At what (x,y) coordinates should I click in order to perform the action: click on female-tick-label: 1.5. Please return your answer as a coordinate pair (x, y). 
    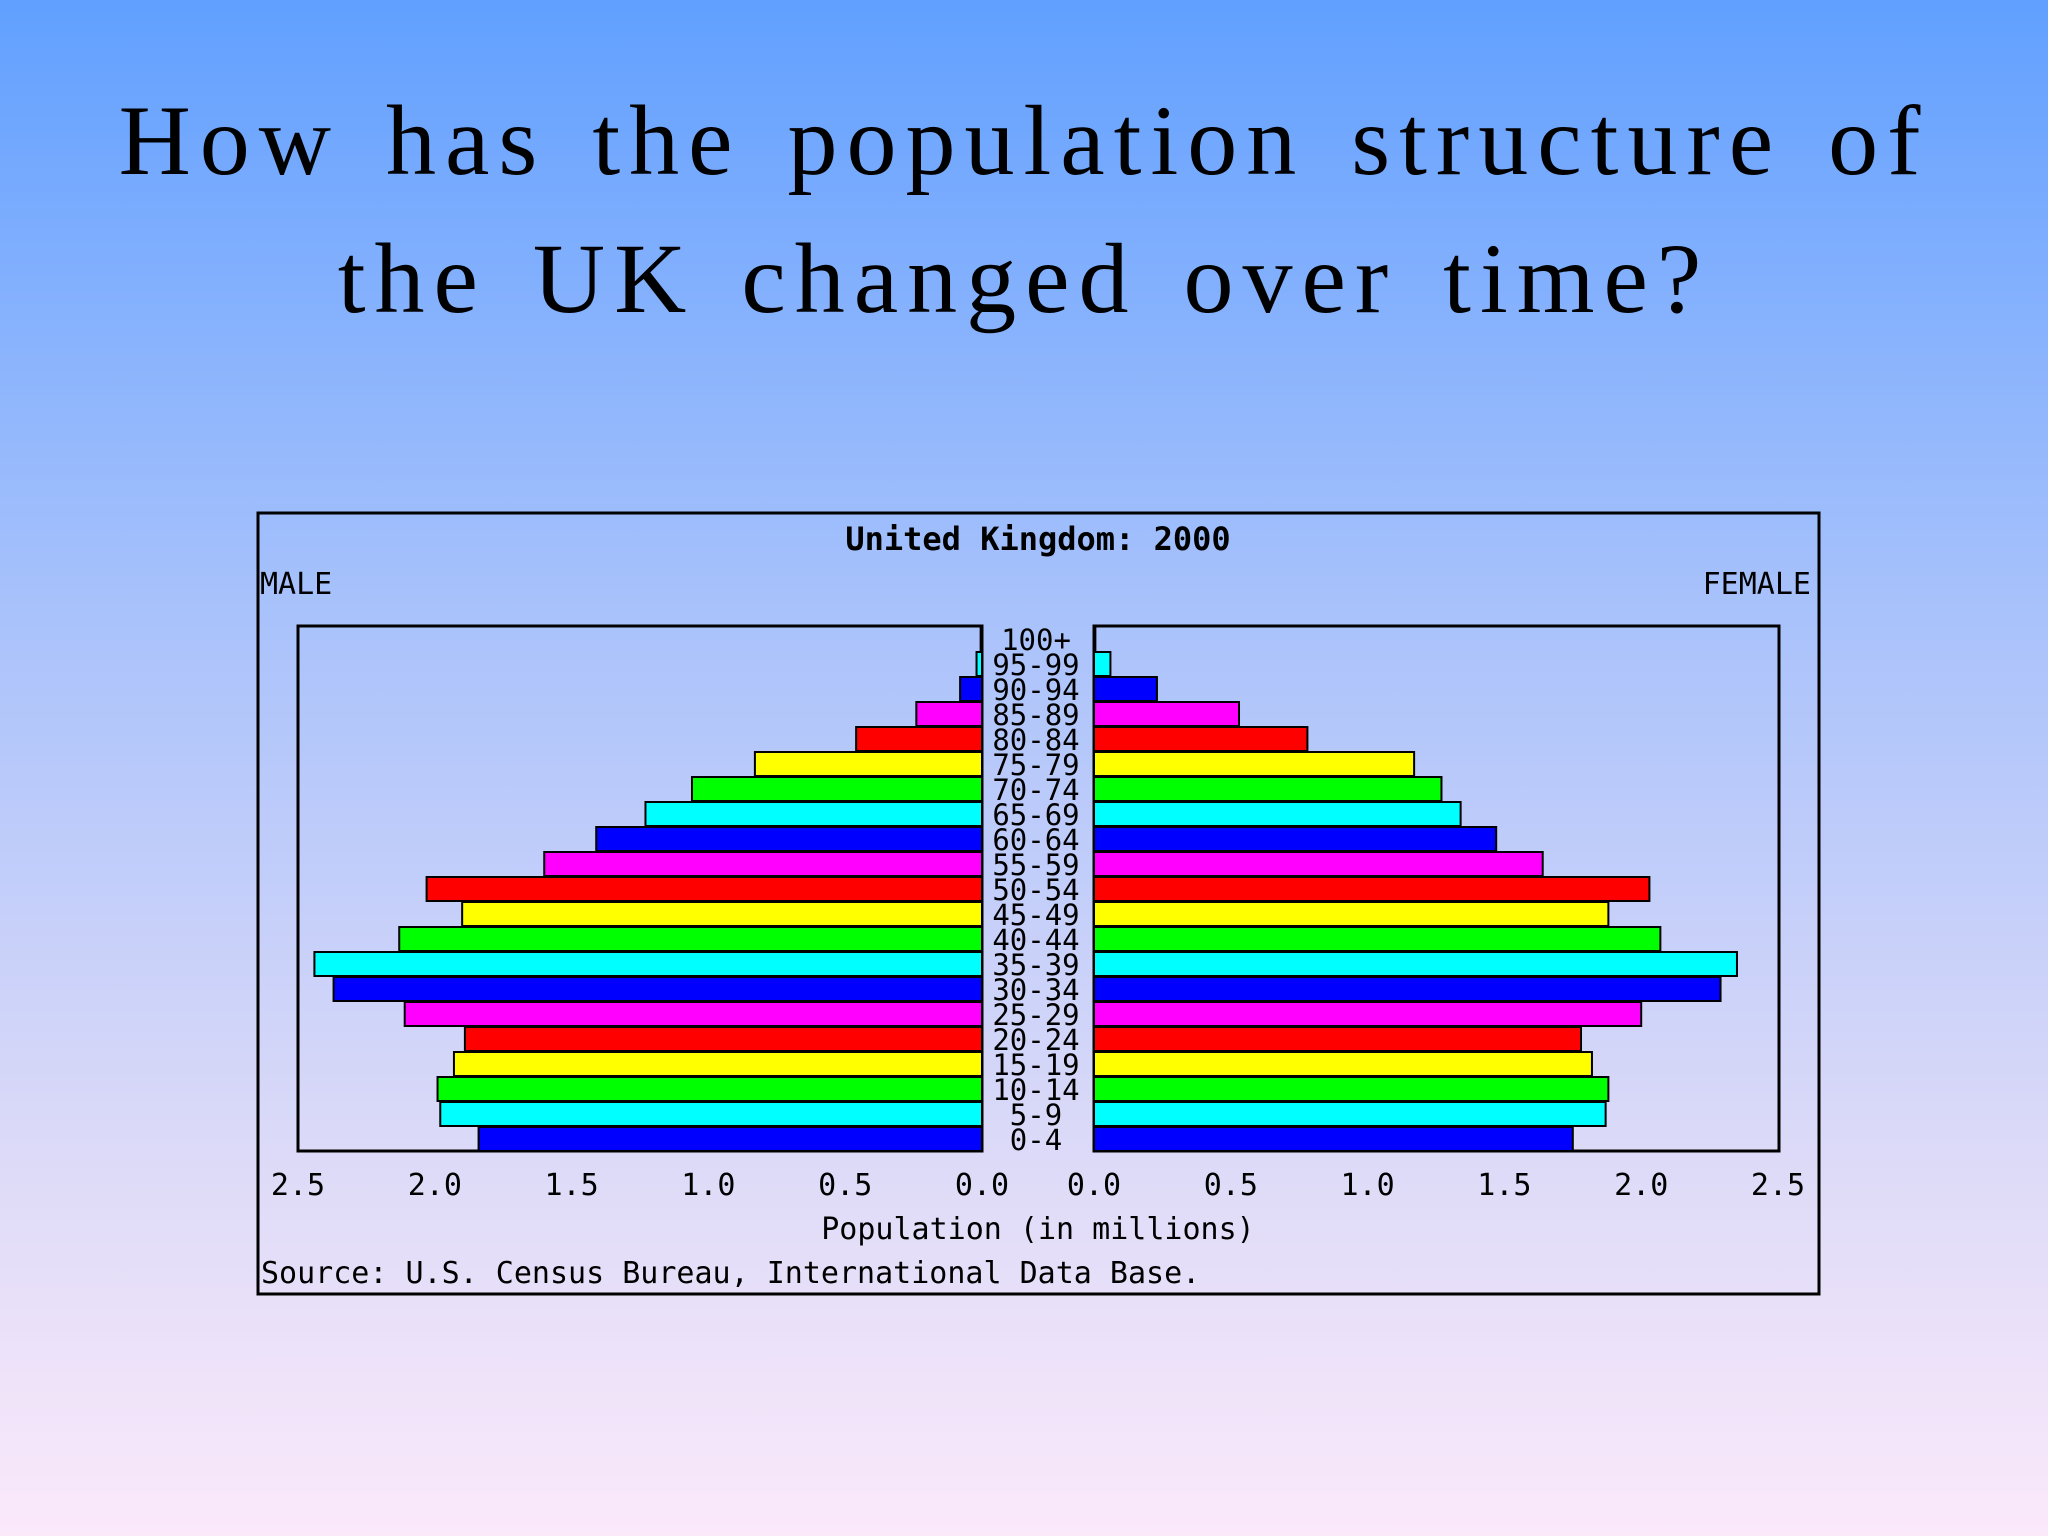
    Looking at the image, I should click on (1504, 1185).